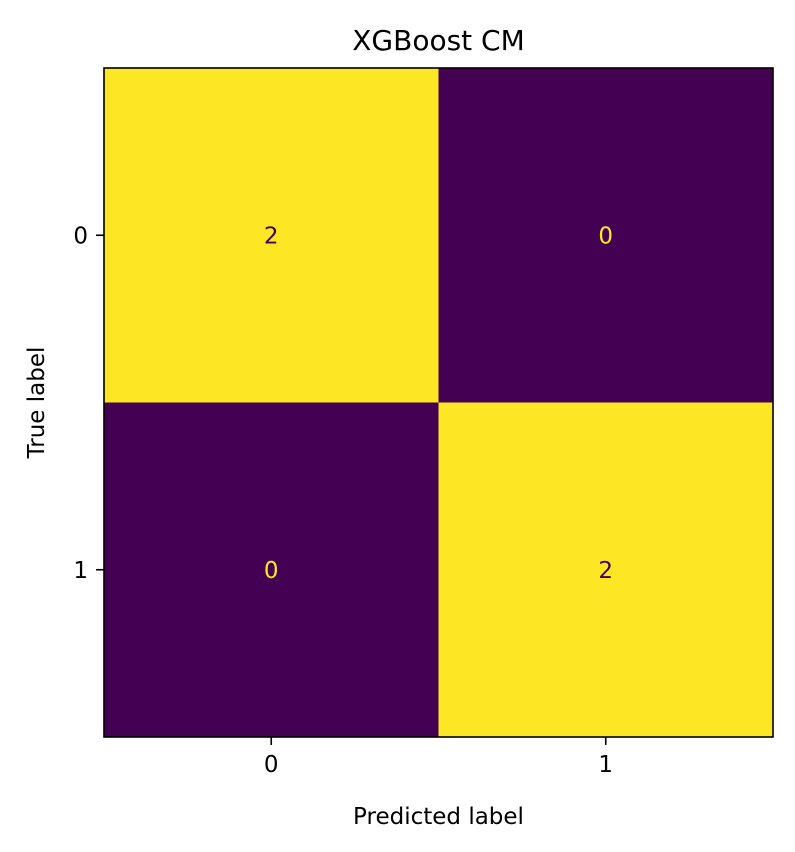  I want to click on x-tick-label-0: 0, so click(271, 765).